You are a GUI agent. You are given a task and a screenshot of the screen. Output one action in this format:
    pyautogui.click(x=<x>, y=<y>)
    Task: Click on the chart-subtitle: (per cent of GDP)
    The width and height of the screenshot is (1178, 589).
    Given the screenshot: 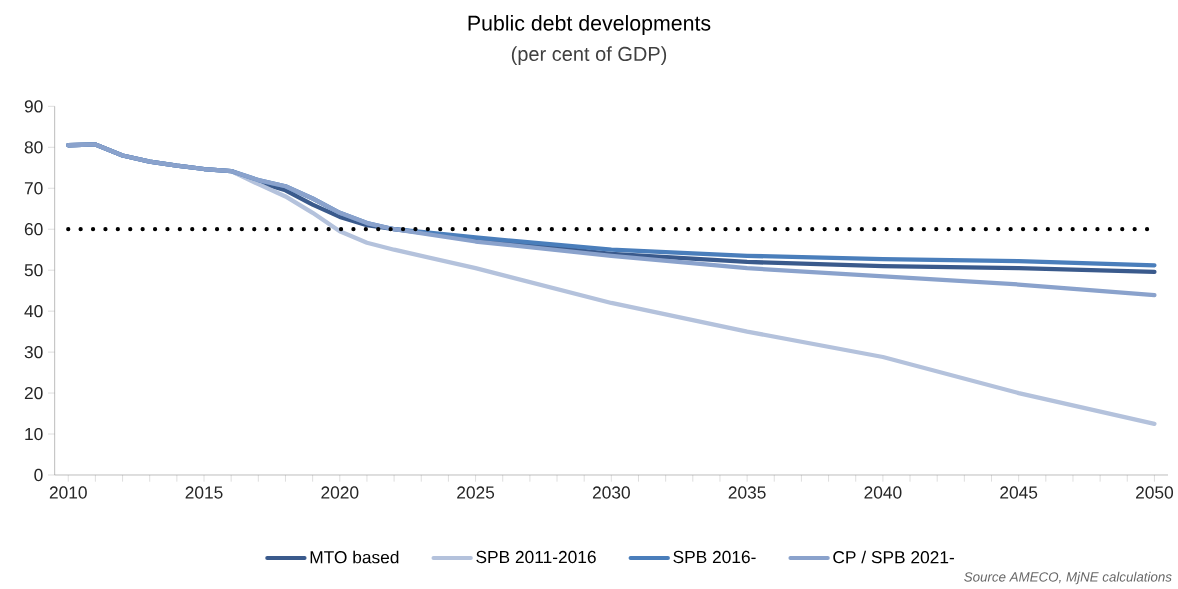 What is the action you would take?
    pyautogui.click(x=589, y=55)
    